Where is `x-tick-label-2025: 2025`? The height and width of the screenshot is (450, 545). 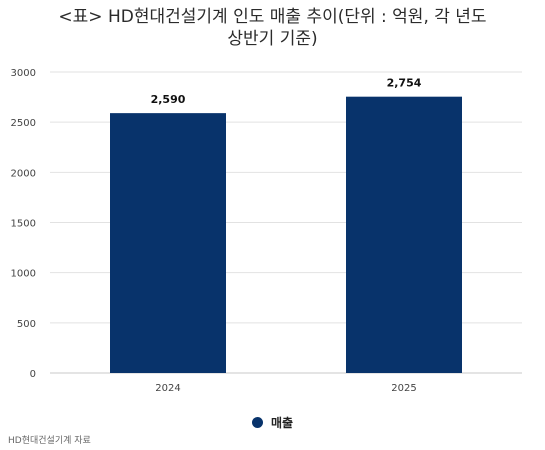
x-tick-label-2025: 2025 is located at coordinates (403, 388).